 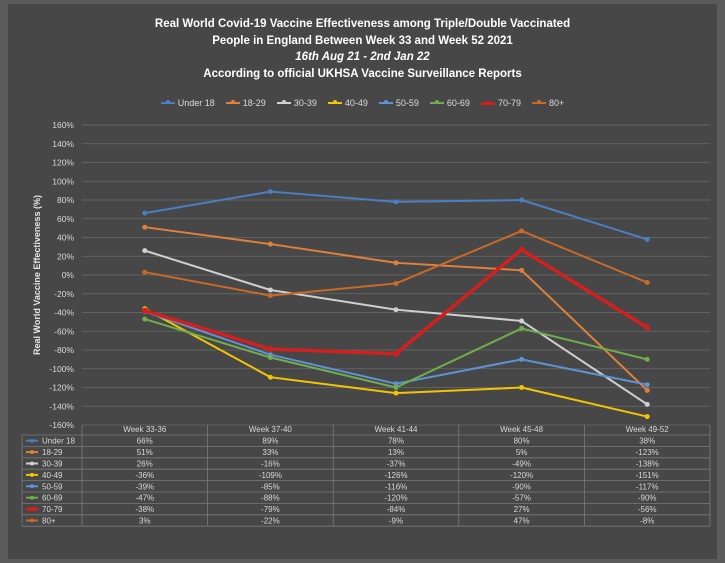 I want to click on legend-item: 40-49, so click(x=347, y=103).